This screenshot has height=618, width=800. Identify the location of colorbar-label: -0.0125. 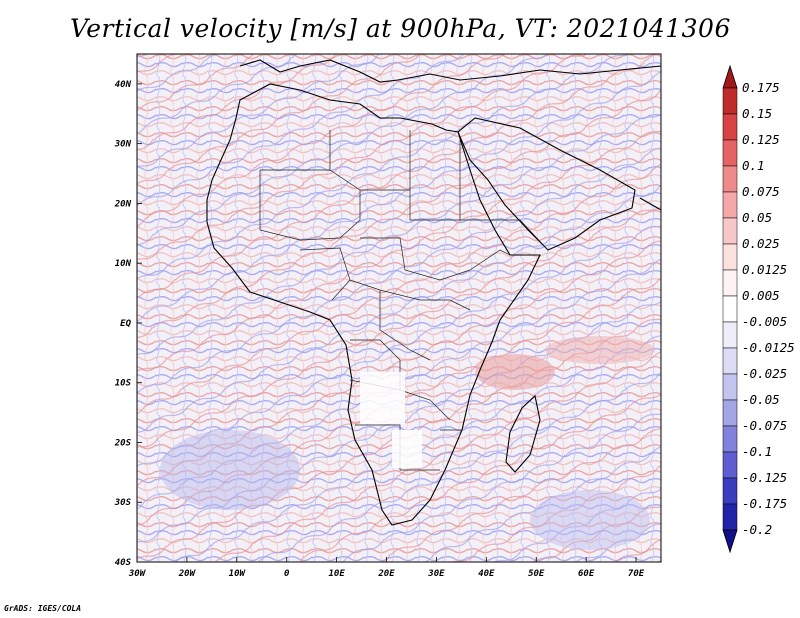
(768, 347).